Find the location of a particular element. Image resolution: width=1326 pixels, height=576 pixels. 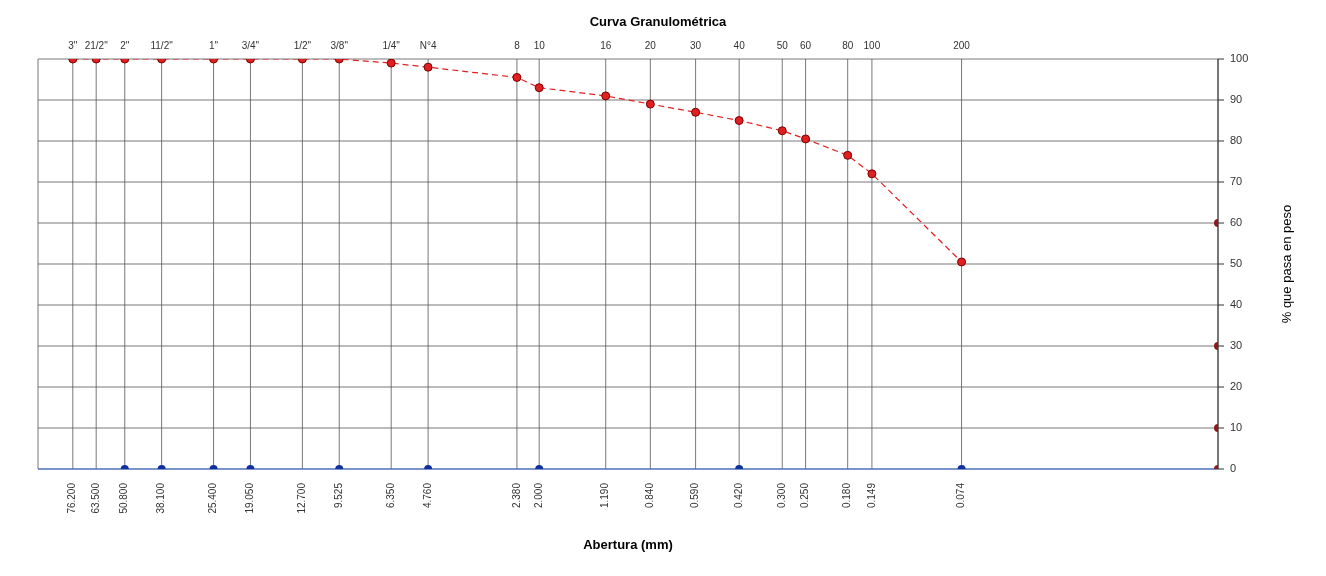

text: 3/4" is located at coordinates (250, 45).